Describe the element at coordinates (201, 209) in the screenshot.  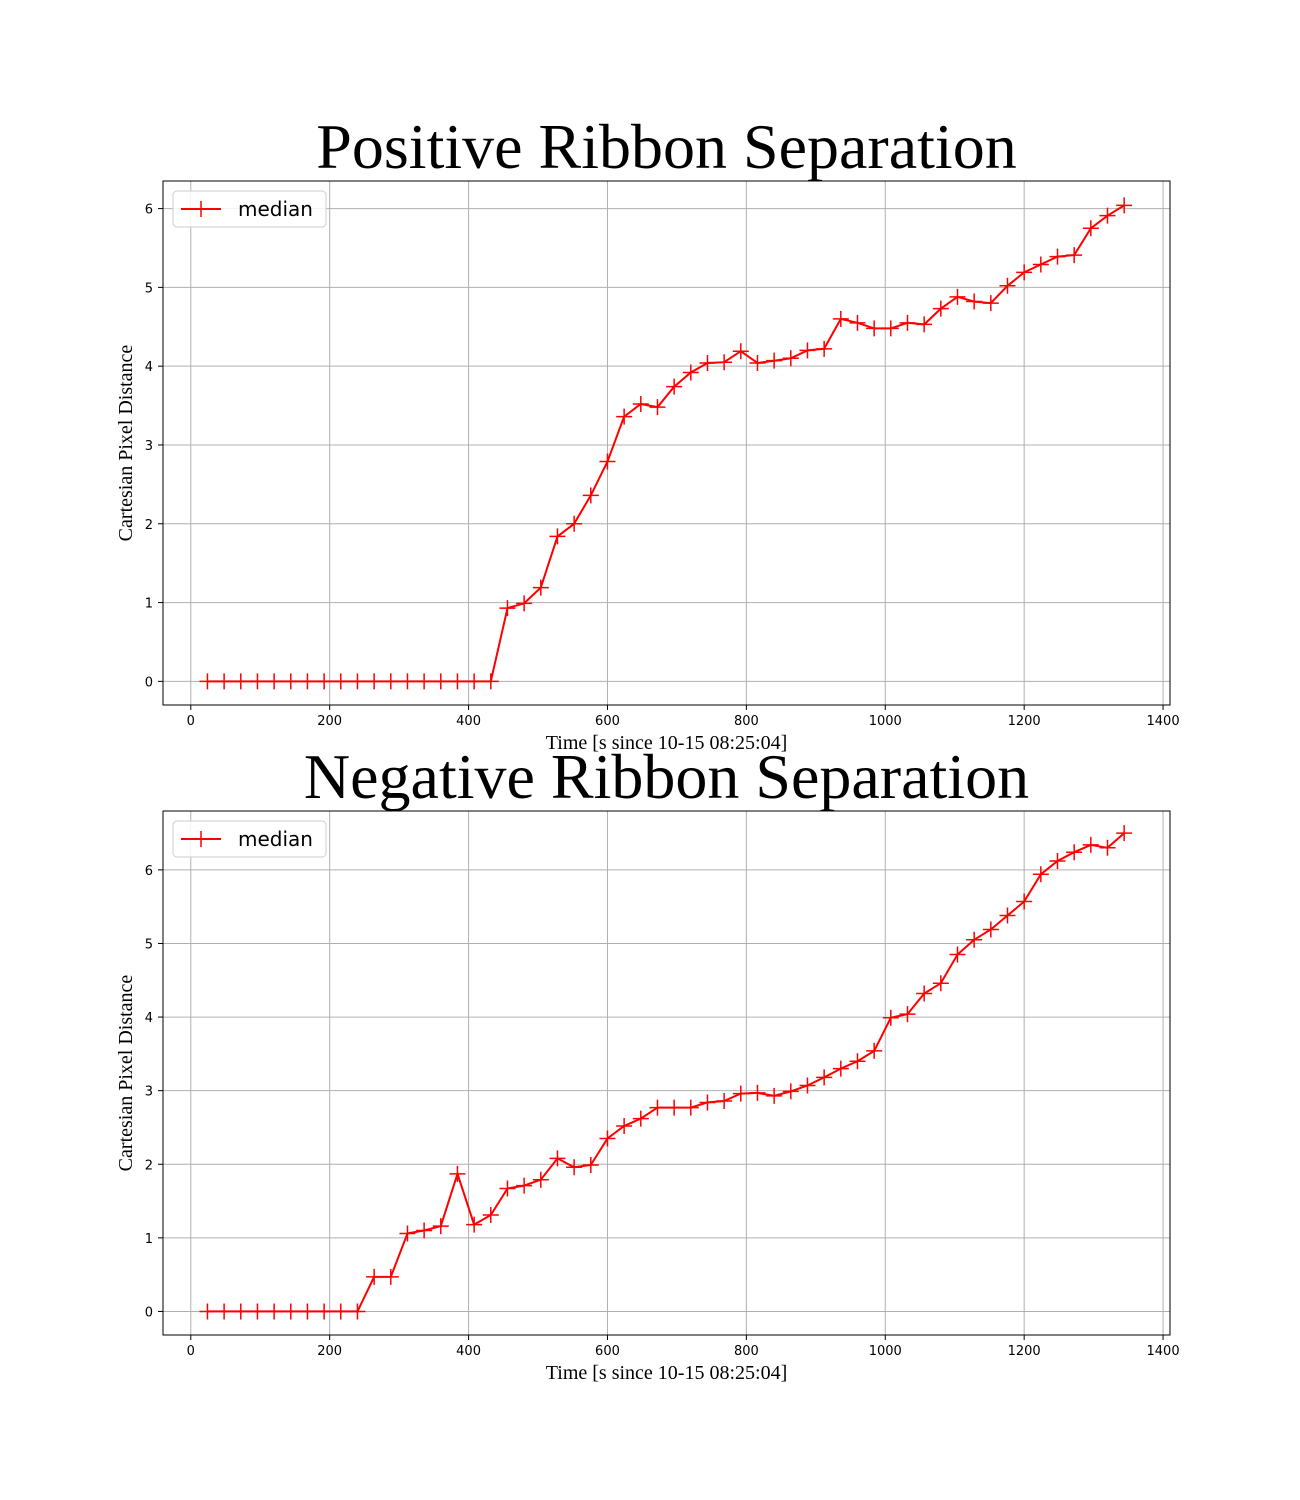
I see `legend-marker` at that location.